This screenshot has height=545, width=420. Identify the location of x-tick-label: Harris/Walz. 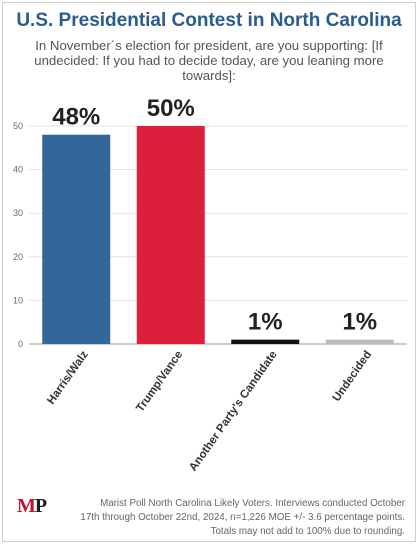
(68, 378).